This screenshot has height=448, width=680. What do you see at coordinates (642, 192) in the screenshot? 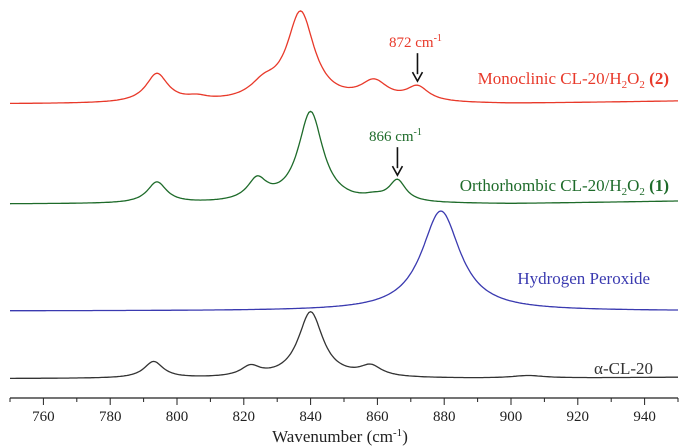
I see `series-label-1-sub2: 2` at bounding box center [642, 192].